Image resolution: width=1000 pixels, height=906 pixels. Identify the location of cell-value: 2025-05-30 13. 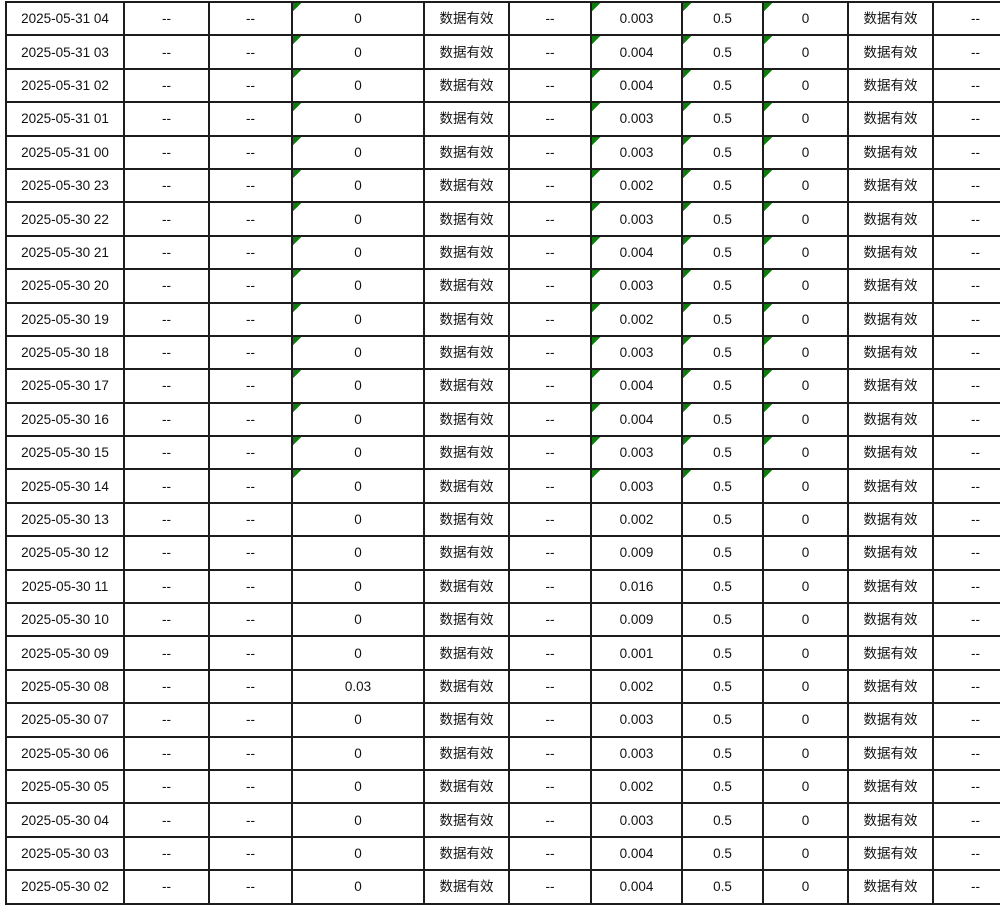
(65, 520).